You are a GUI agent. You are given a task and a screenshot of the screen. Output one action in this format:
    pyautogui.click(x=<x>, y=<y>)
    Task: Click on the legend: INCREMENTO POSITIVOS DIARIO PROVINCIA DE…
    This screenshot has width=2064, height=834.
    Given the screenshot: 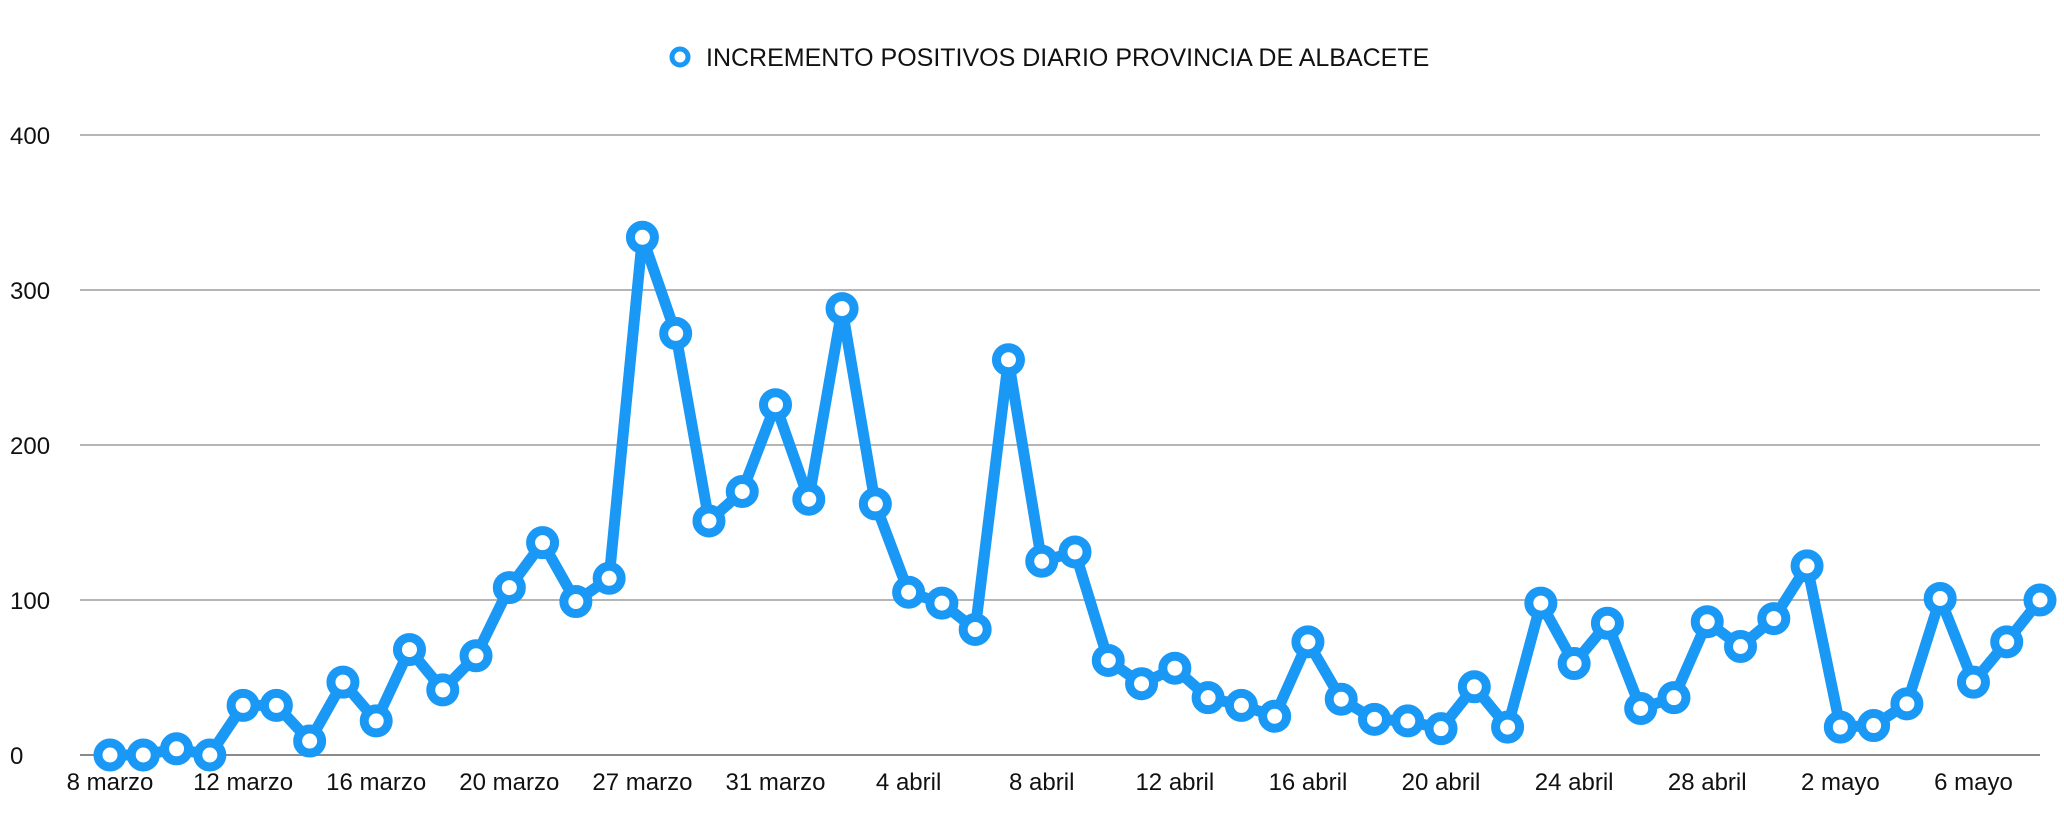 What is the action you would take?
    pyautogui.click(x=1049, y=58)
    